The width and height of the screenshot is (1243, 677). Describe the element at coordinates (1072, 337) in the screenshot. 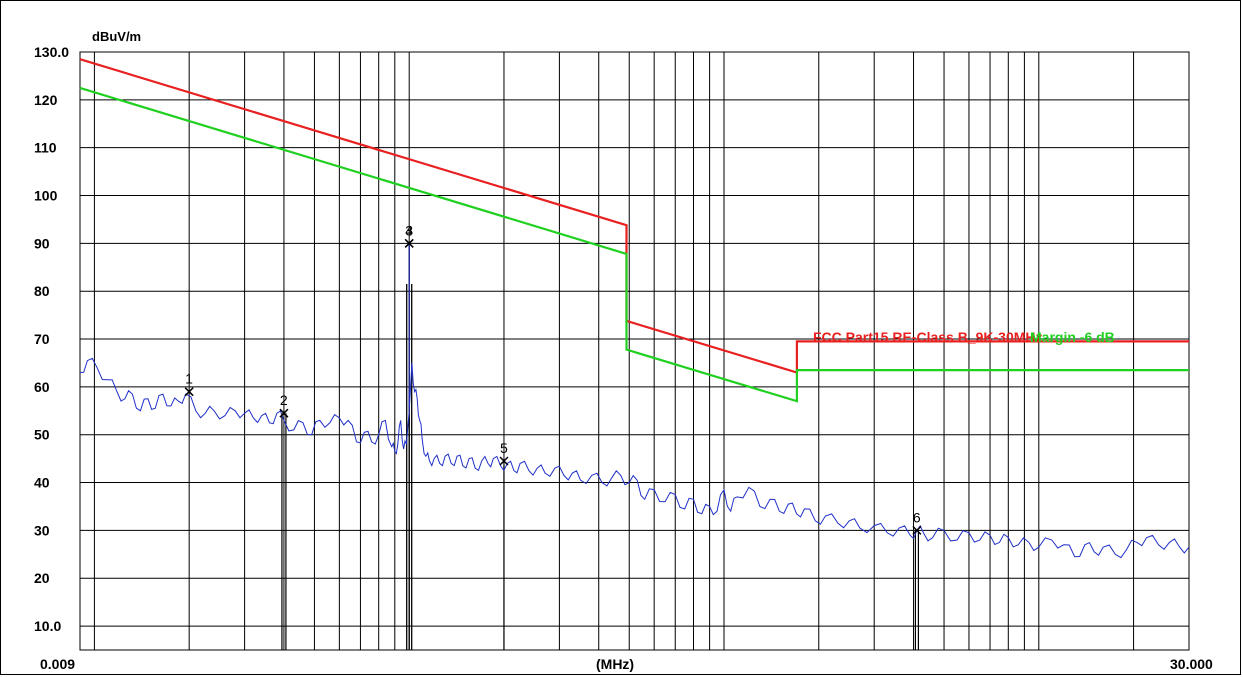

I see `legend-margin-label: Margin -6 dB` at that location.